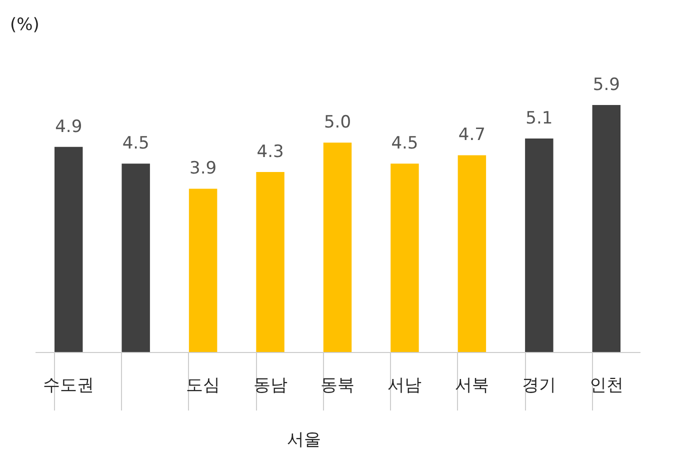 Image resolution: width=673 pixels, height=463 pixels. I want to click on data-label: 5.9, so click(606, 85).